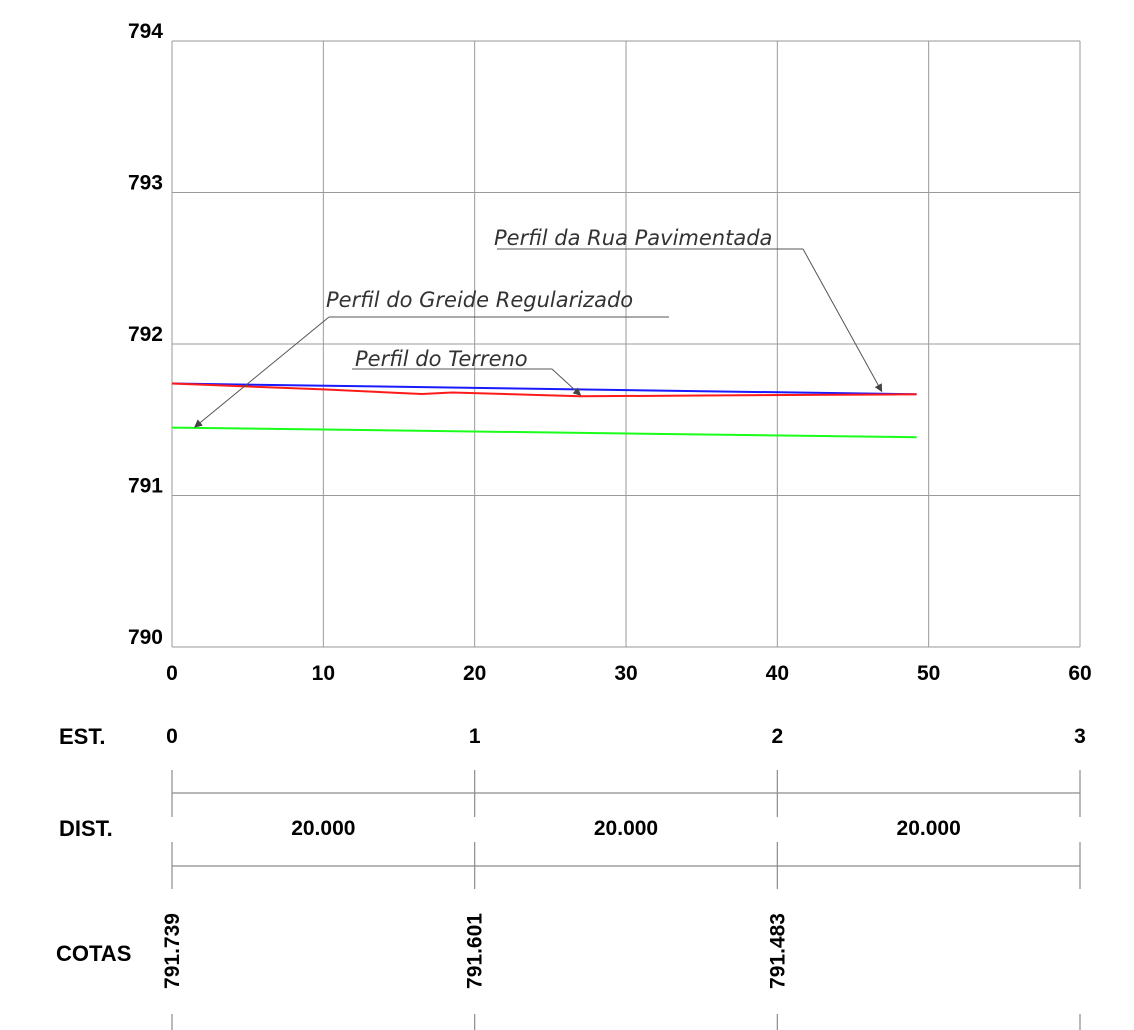 Image resolution: width=1134 pixels, height=1030 pixels. I want to click on y-tick-label: 792, so click(145, 334).